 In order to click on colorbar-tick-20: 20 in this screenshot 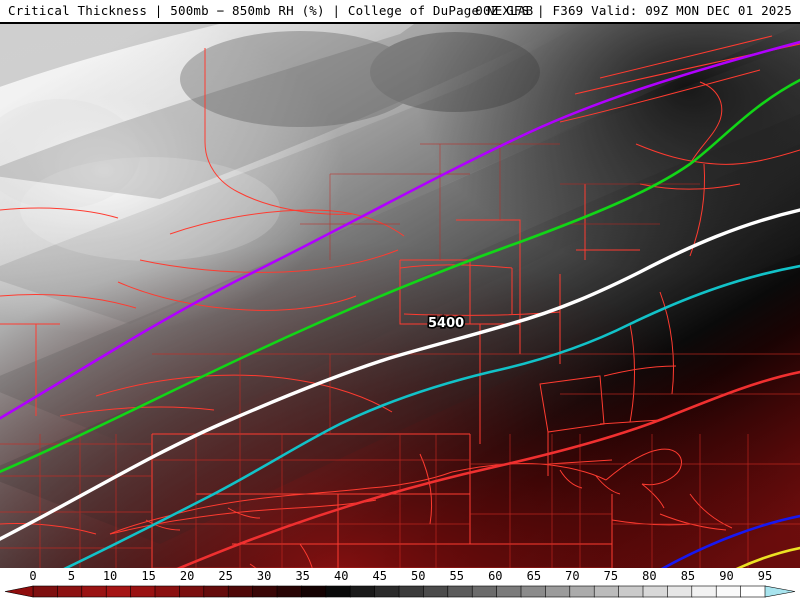, I will do `click(187, 576)`.